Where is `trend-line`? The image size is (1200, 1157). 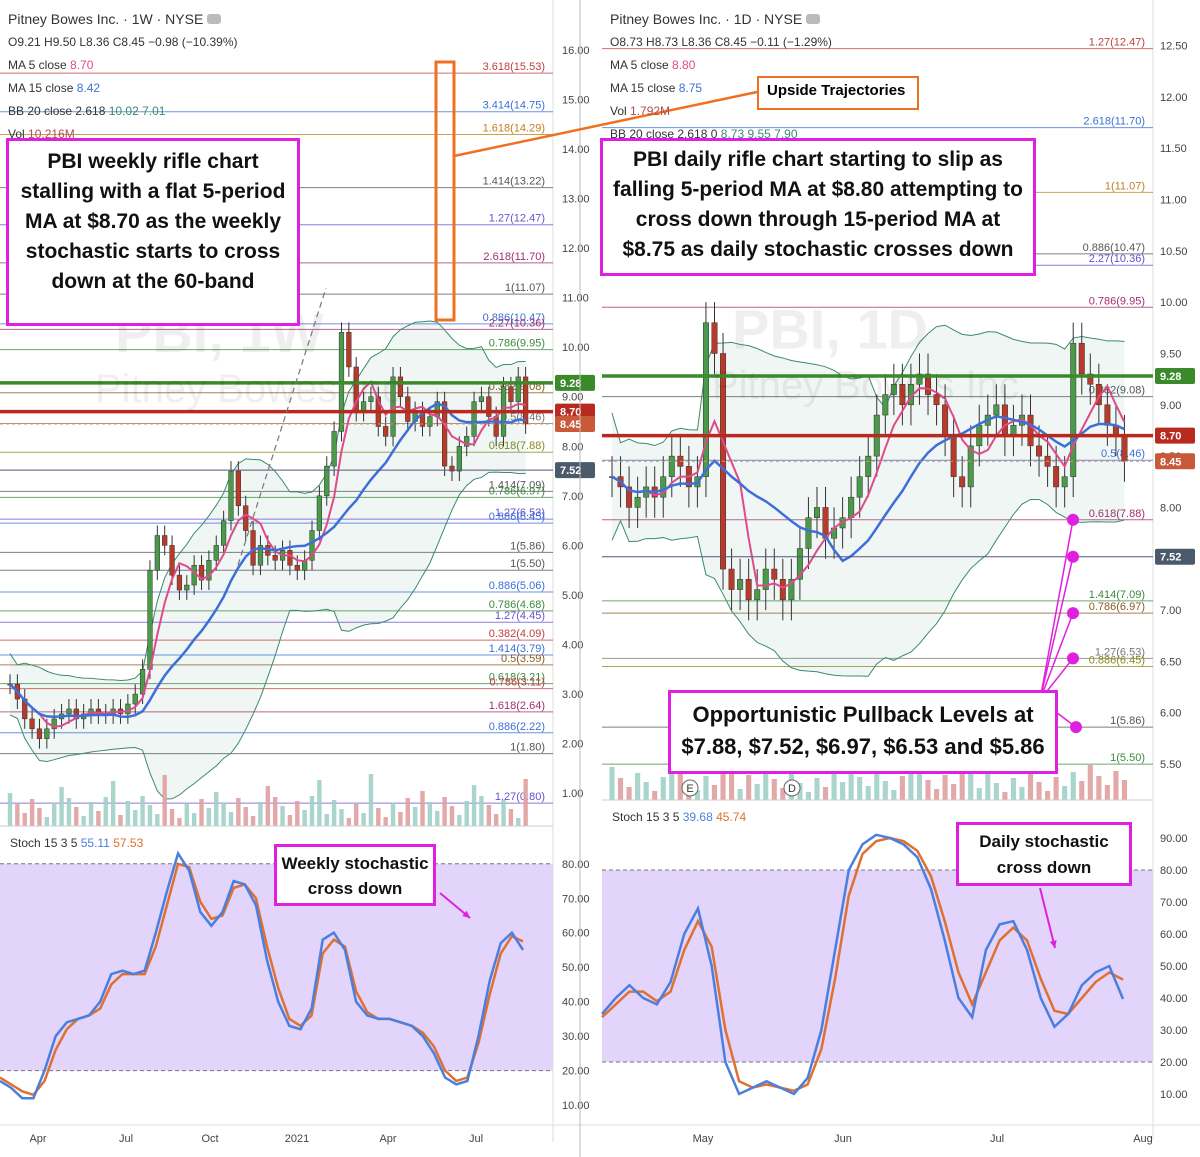
trend-line is located at coordinates (282, 426).